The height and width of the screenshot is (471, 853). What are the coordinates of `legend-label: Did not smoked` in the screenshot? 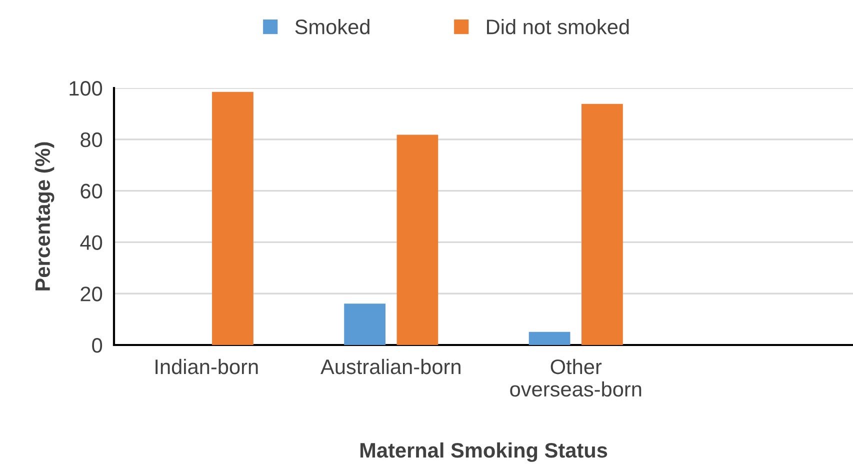 It's located at (558, 26).